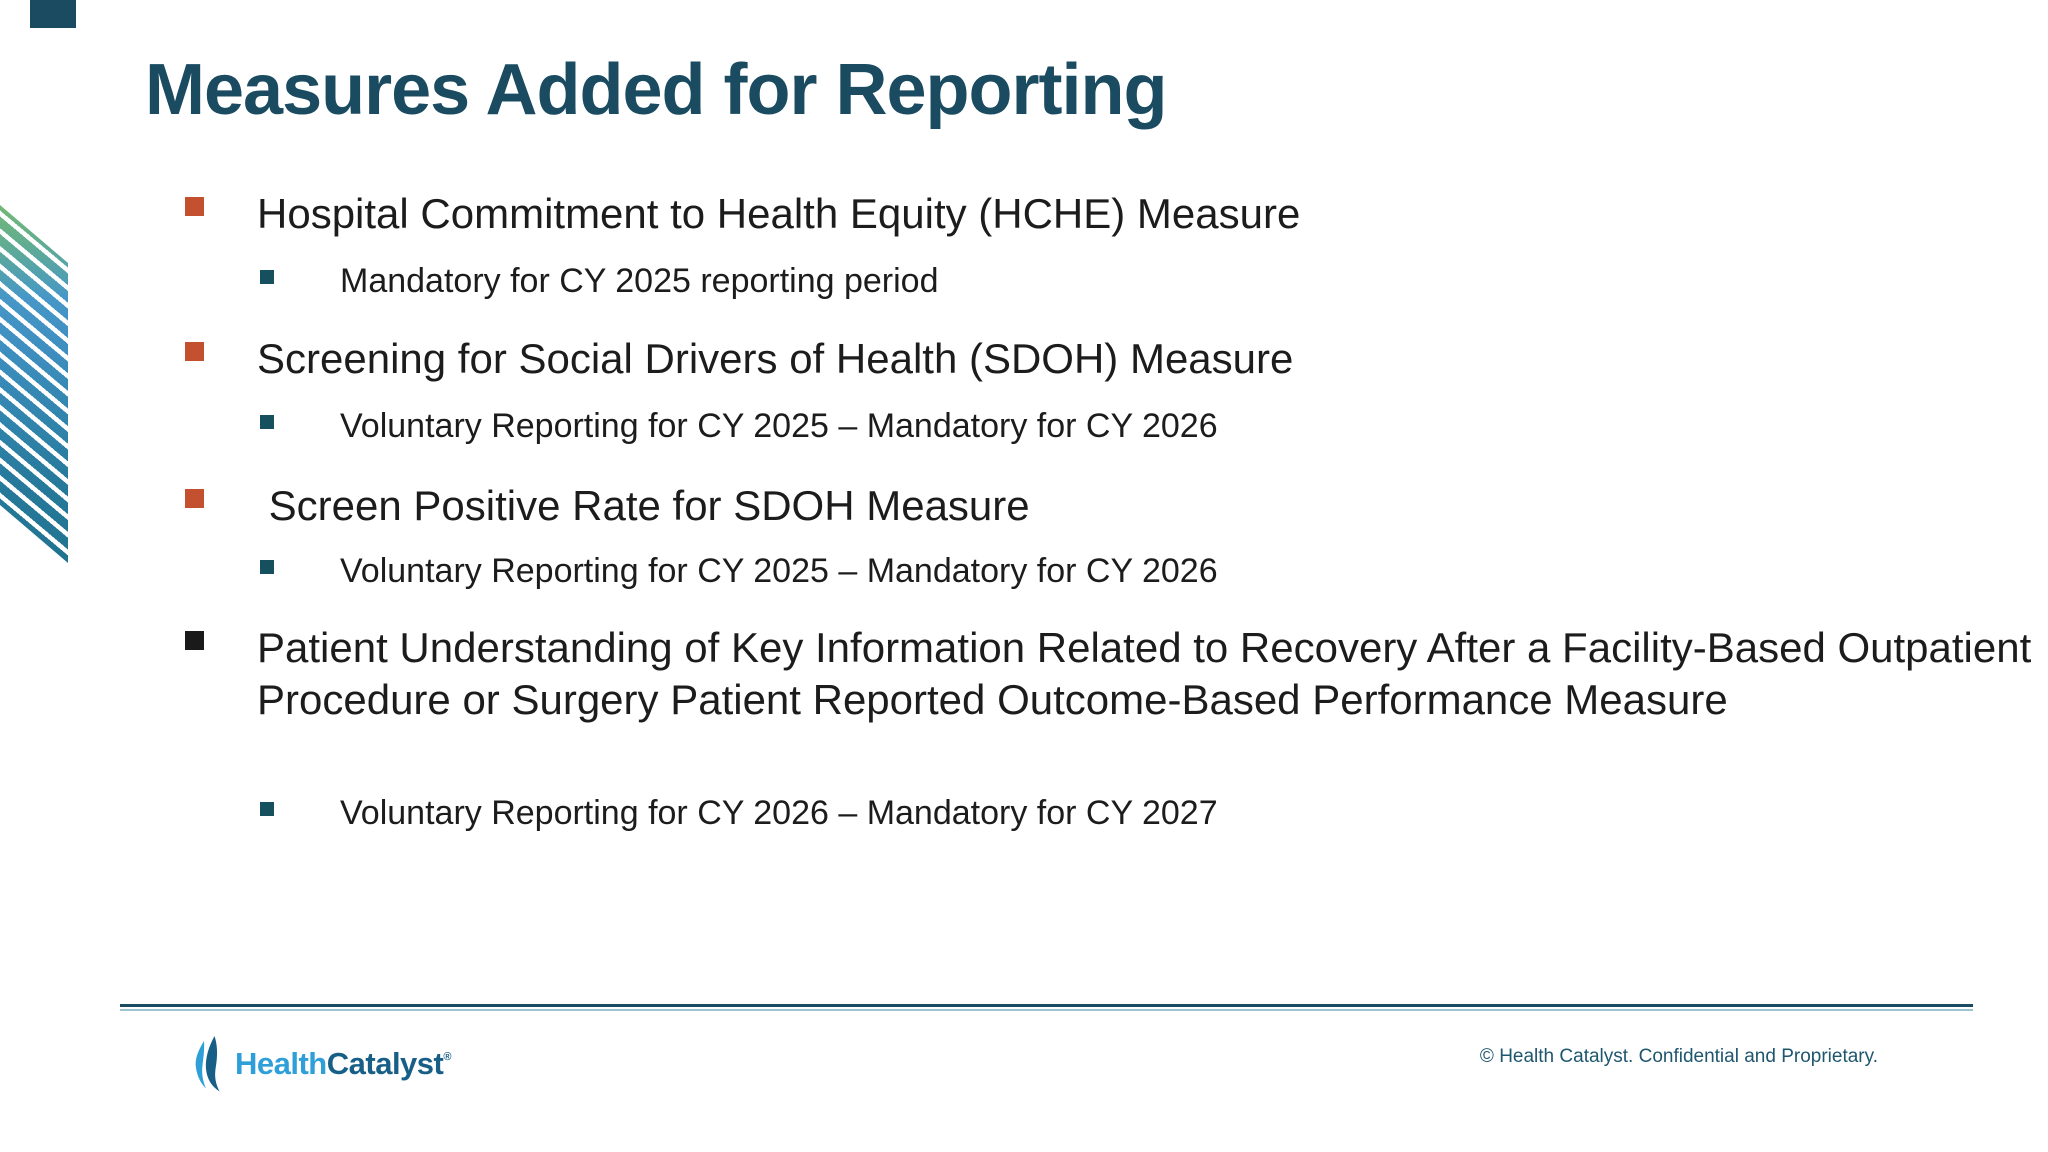  Describe the element at coordinates (207, 1064) in the screenshot. I see `flame-icon` at that location.